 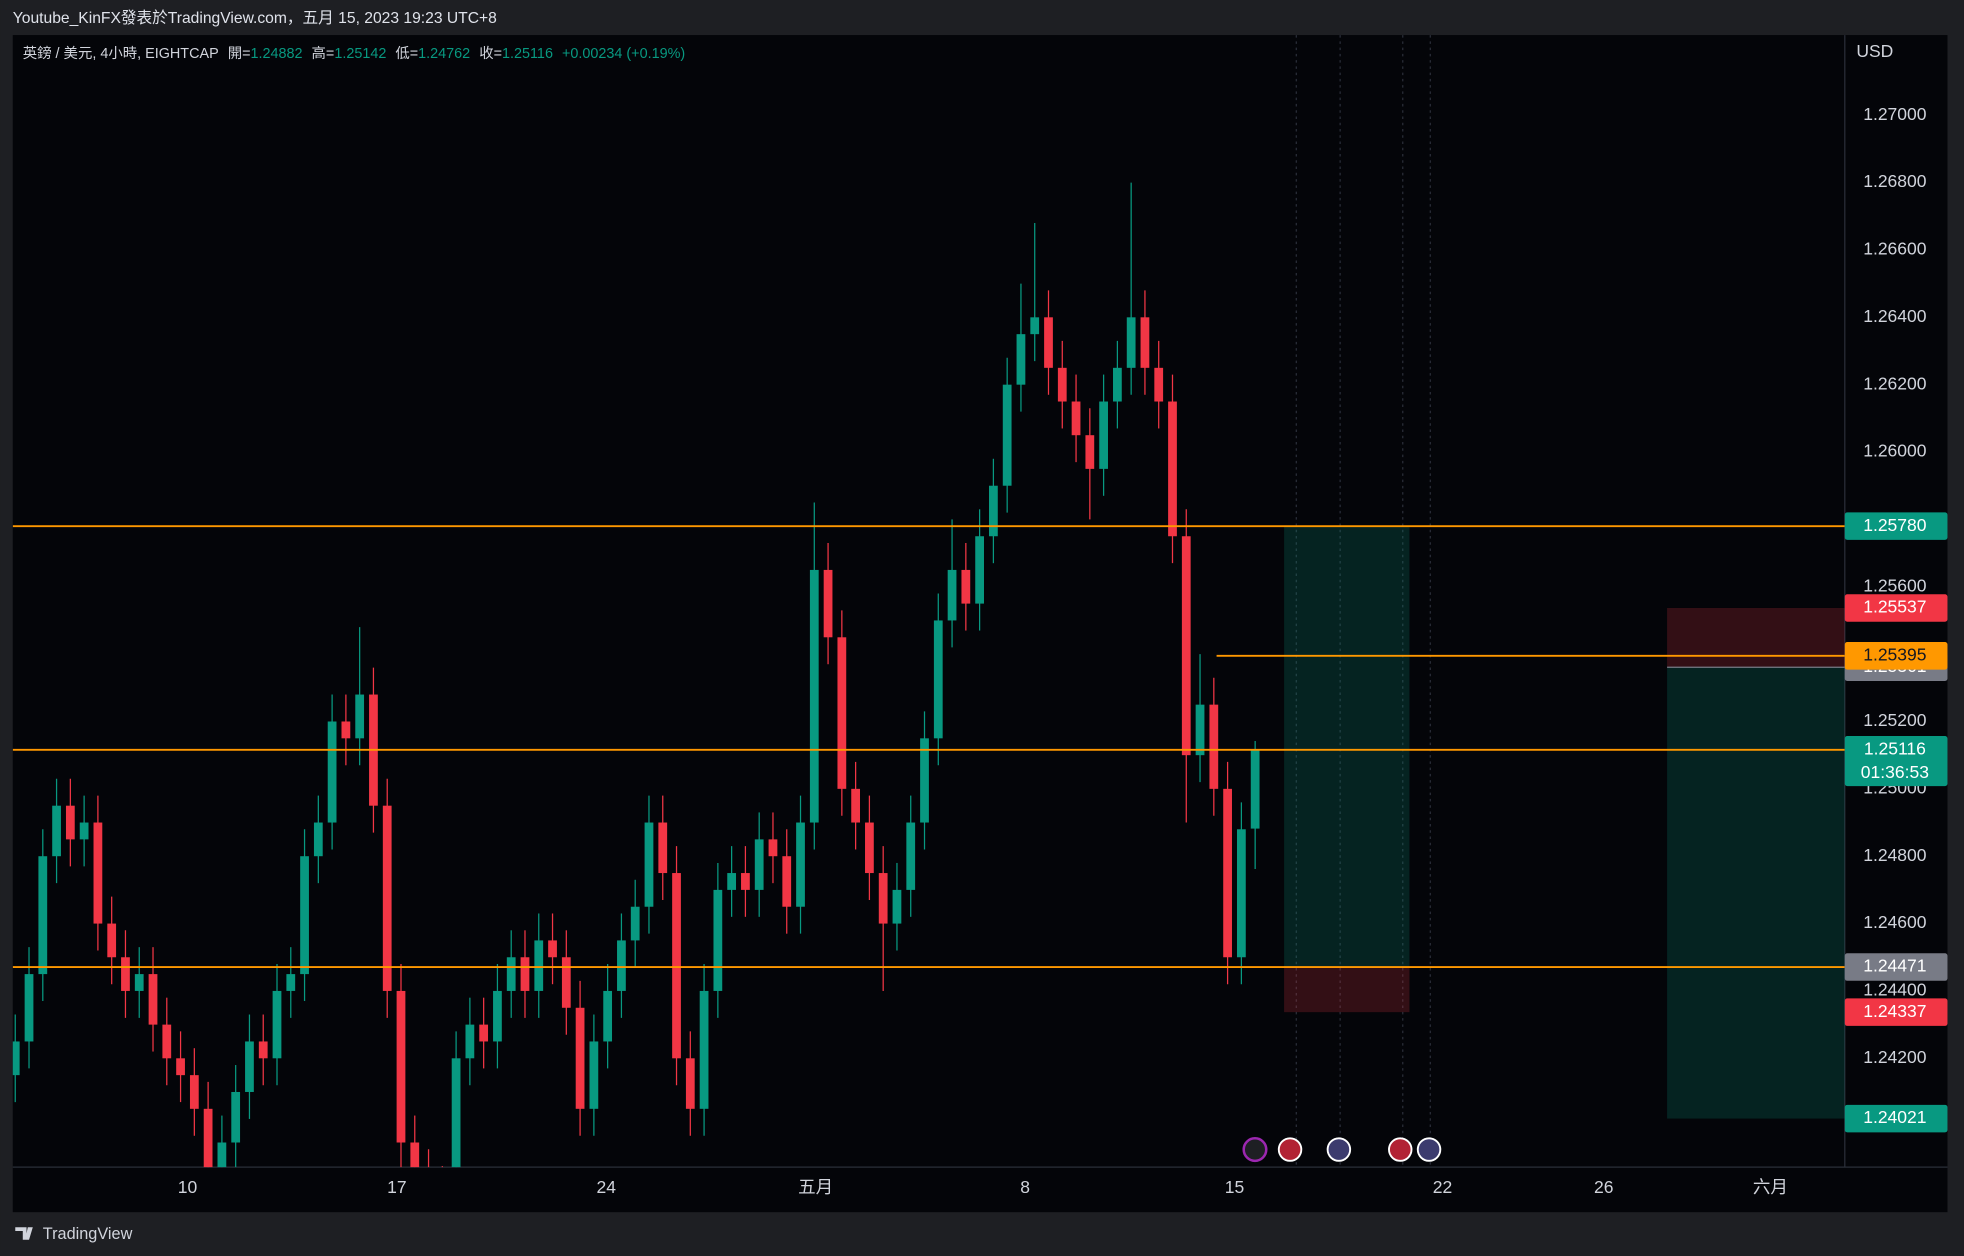 What do you see at coordinates (527, 54) in the screenshot?
I see `close-value: 1.25116` at bounding box center [527, 54].